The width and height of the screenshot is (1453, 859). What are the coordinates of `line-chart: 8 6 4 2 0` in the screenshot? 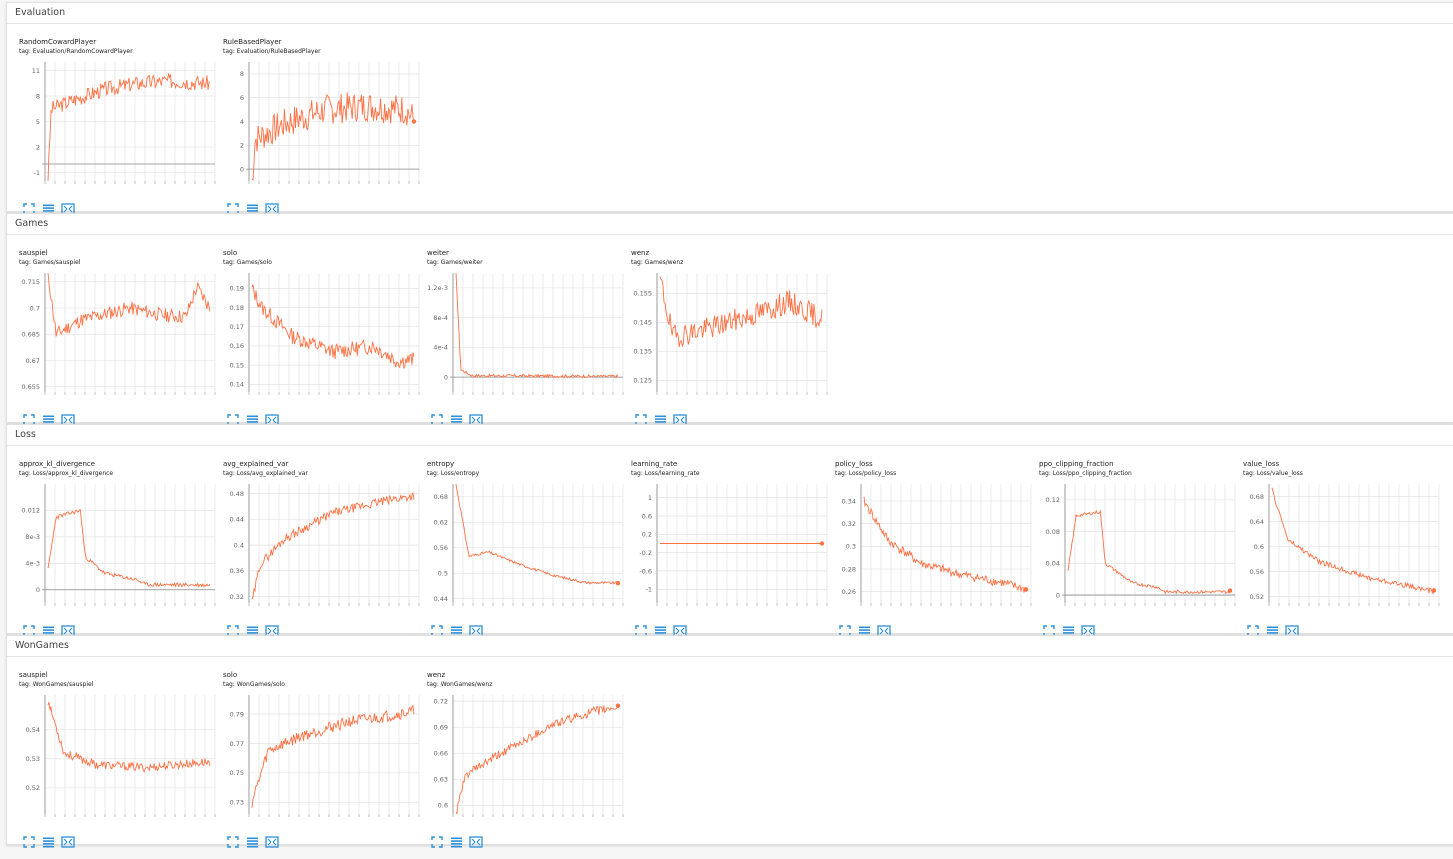 It's located at (319, 123).